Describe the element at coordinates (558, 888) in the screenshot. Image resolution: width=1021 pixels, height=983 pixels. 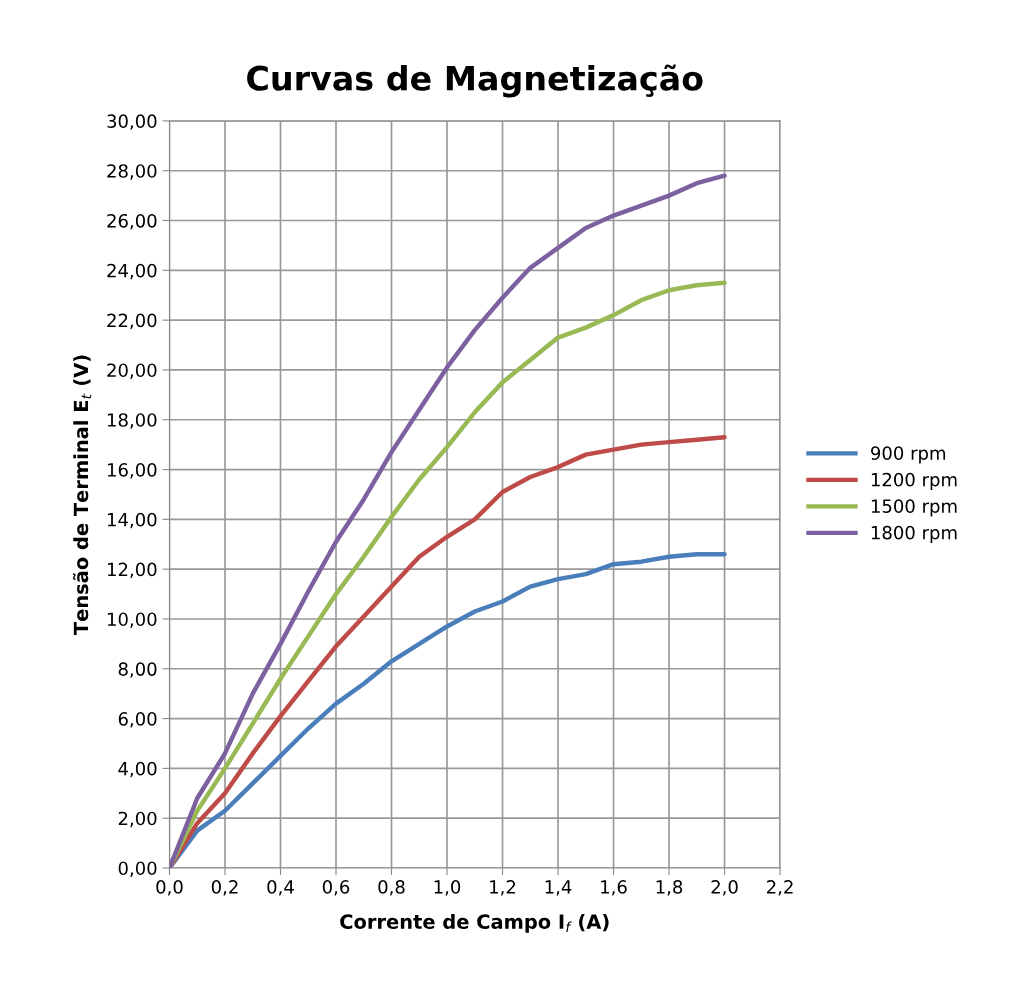
I see `x-tick-label: 1,4` at that location.